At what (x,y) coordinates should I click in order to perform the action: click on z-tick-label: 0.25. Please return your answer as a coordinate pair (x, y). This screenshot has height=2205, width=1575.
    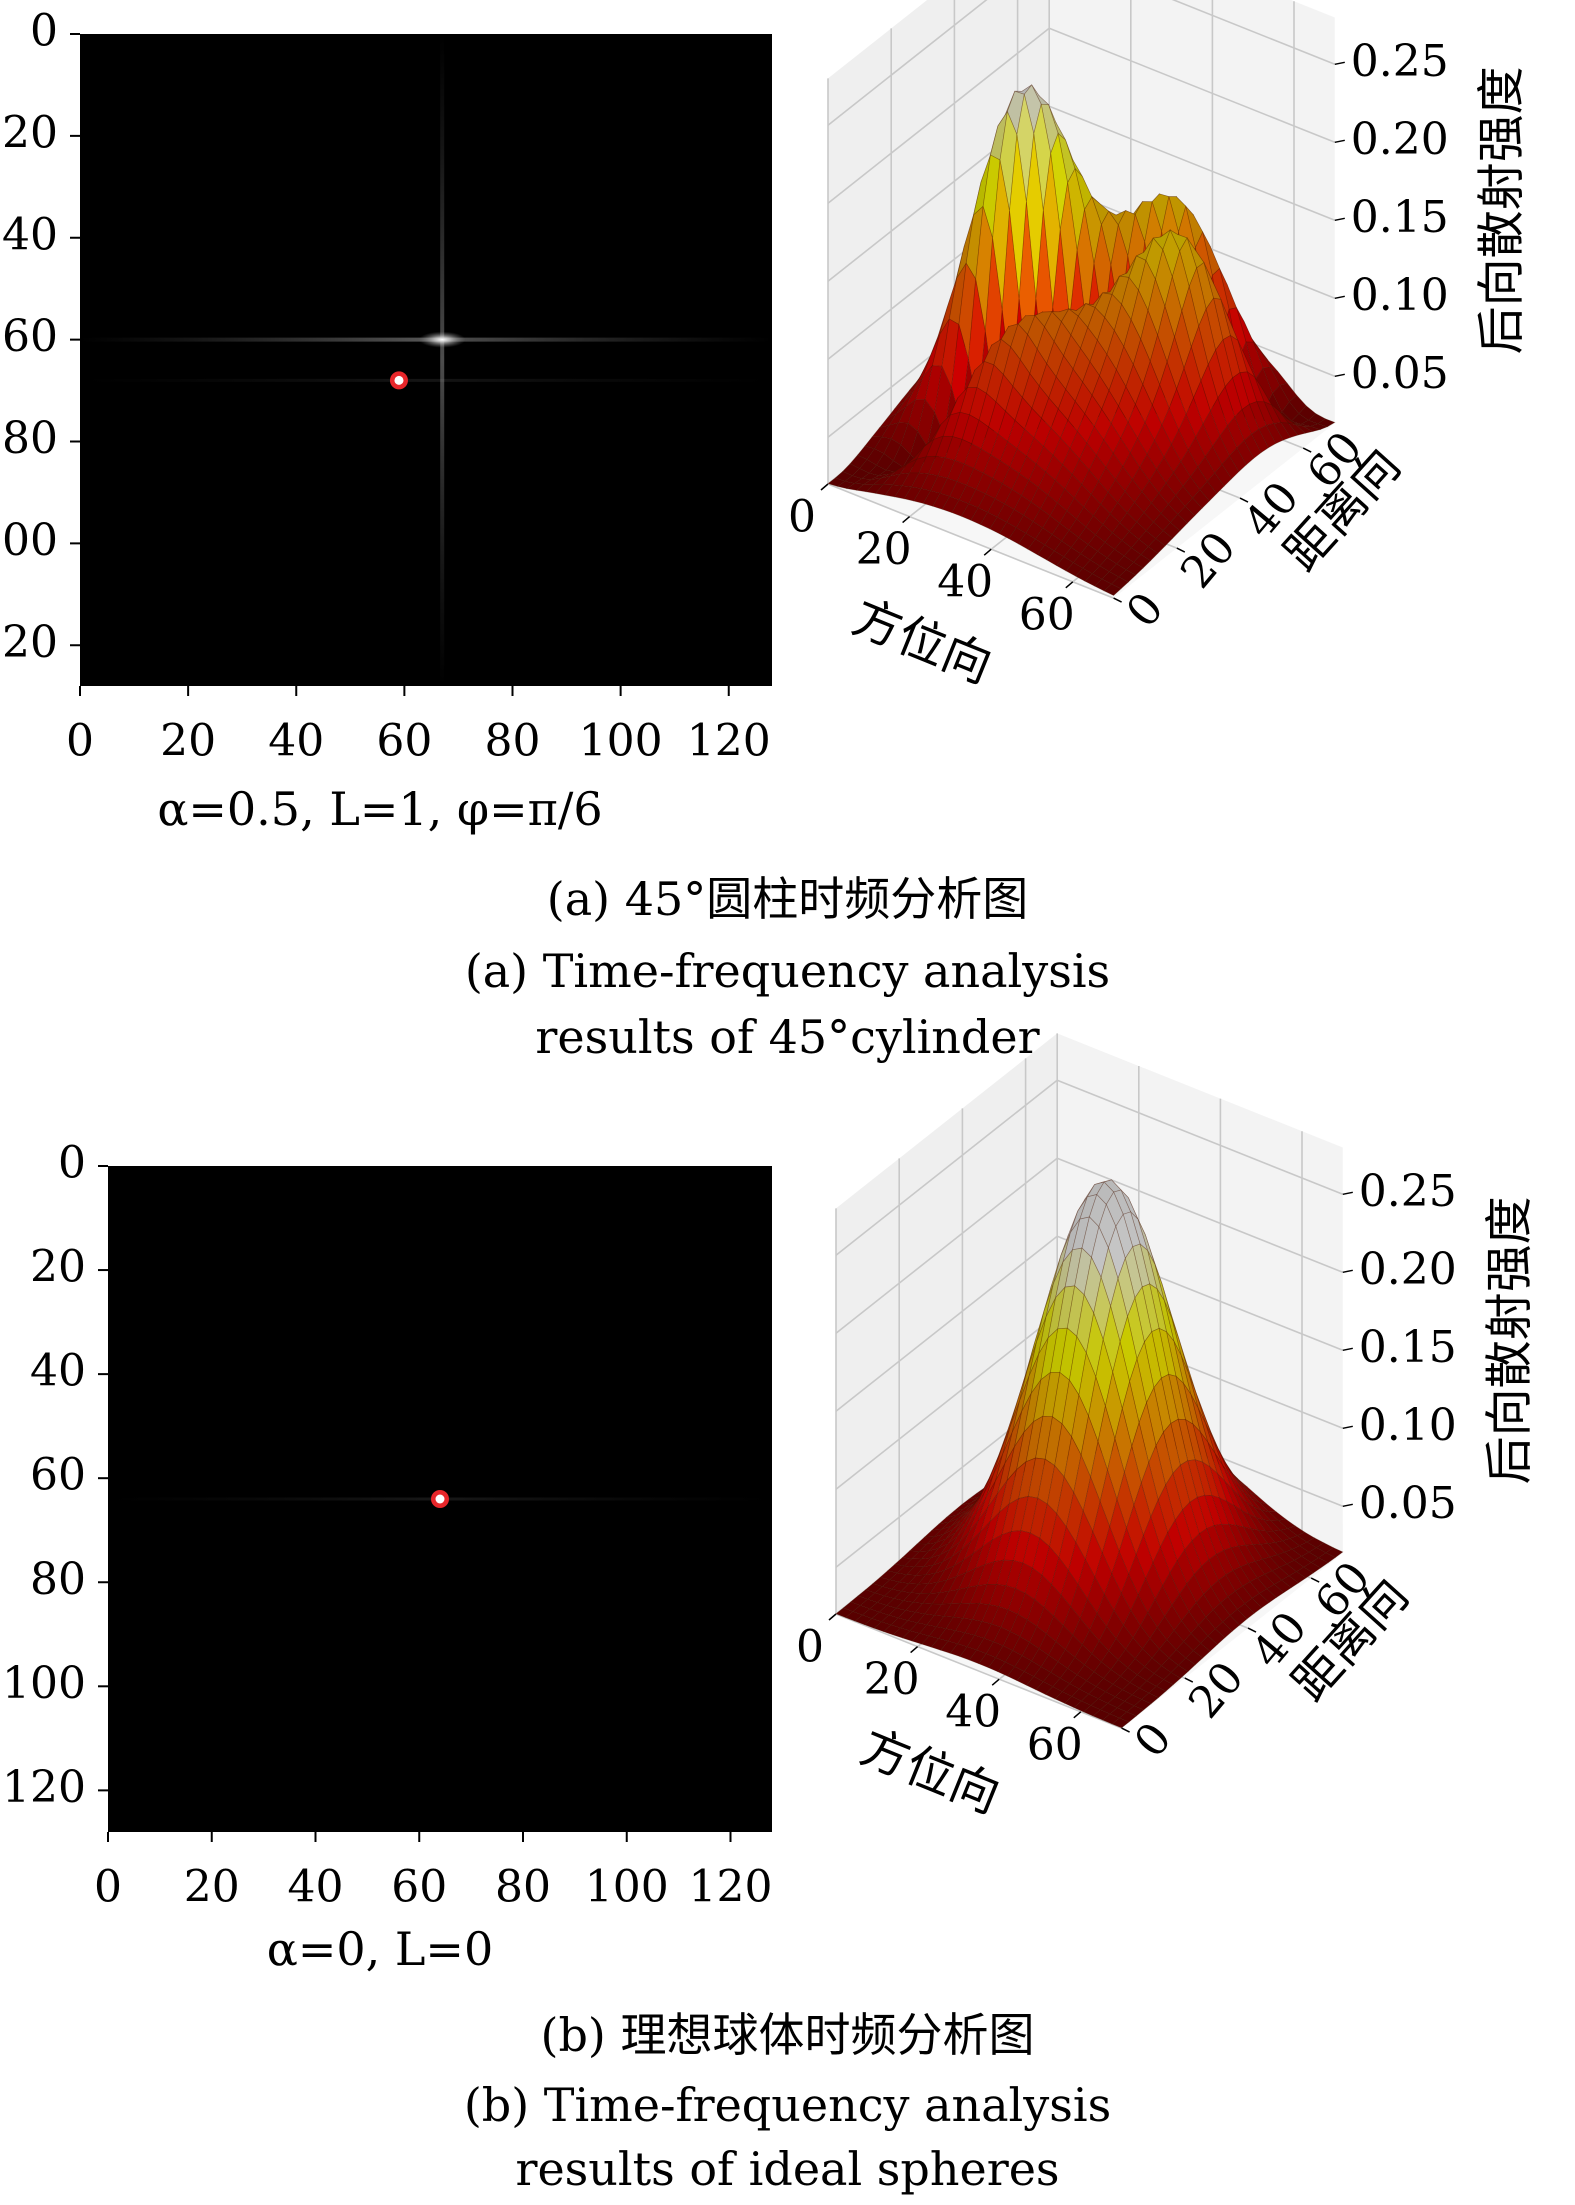
    Looking at the image, I should click on (1400, 61).